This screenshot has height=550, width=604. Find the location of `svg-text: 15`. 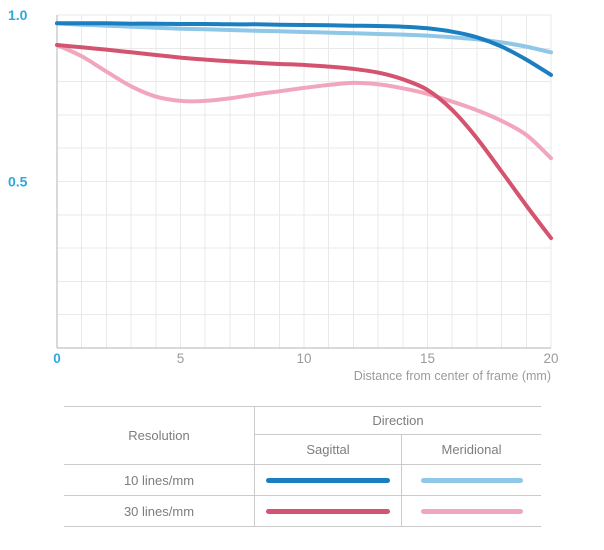

svg-text: 15 is located at coordinates (427, 358).